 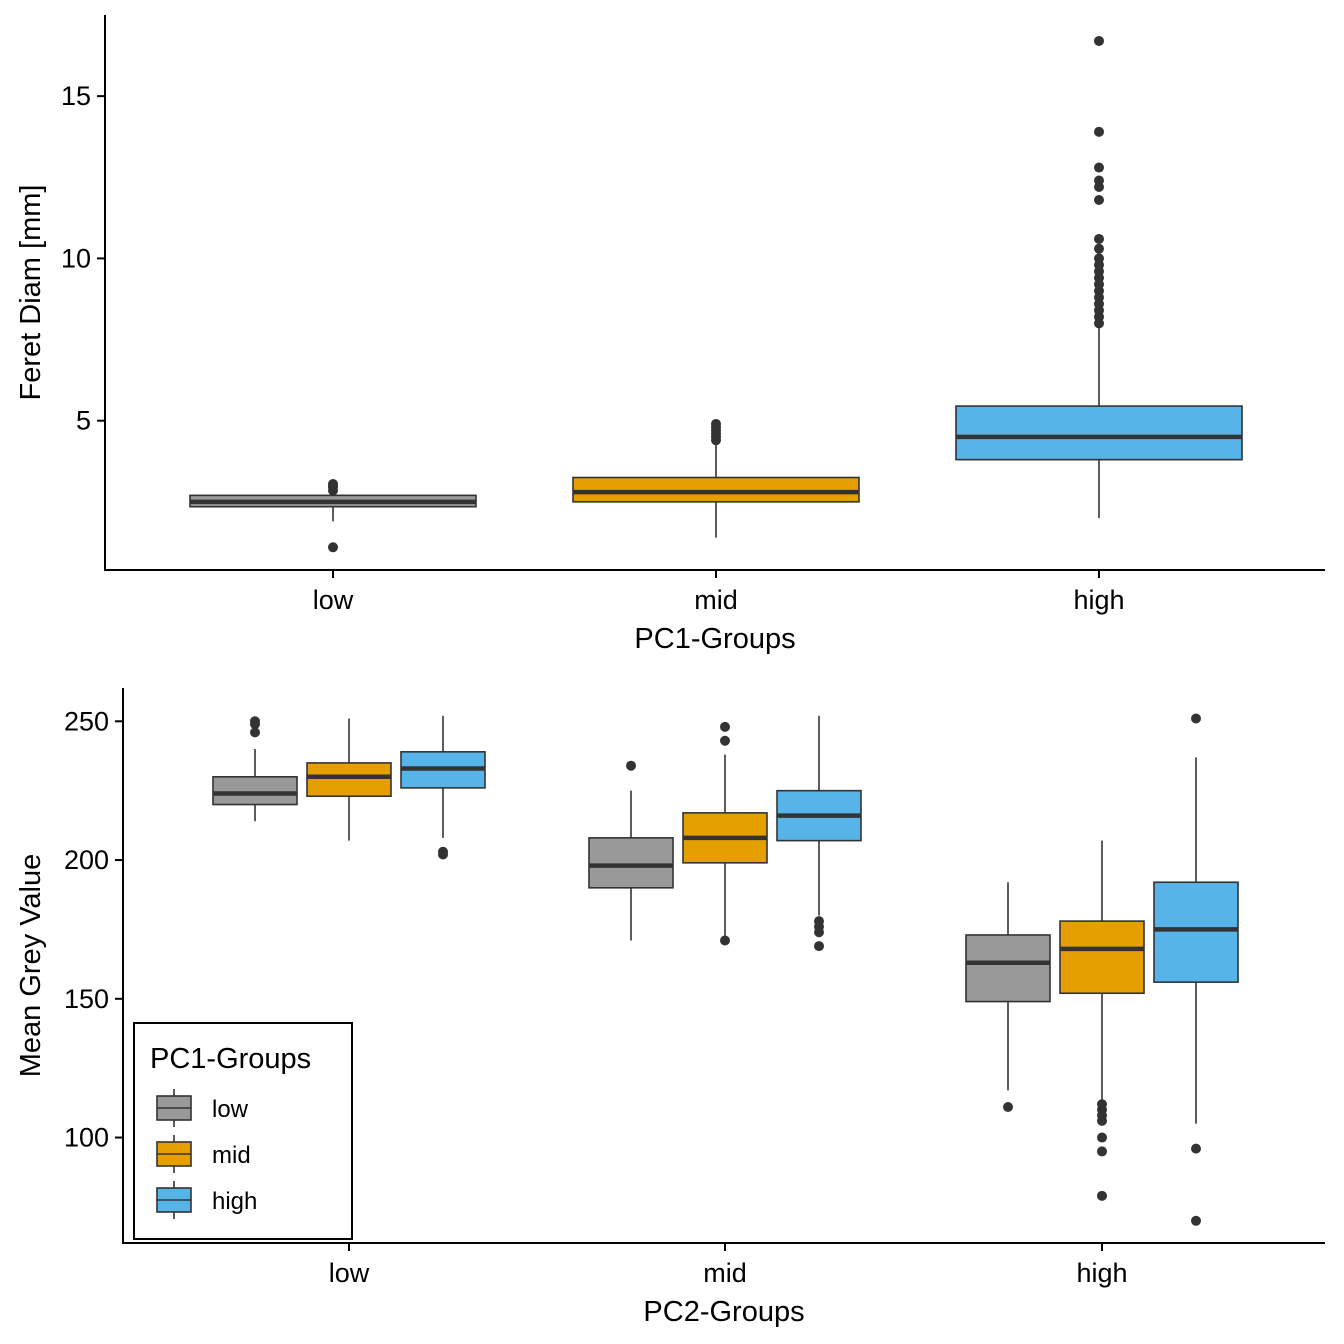 What do you see at coordinates (819, 833) in the screenshot?
I see `box-mid-high` at bounding box center [819, 833].